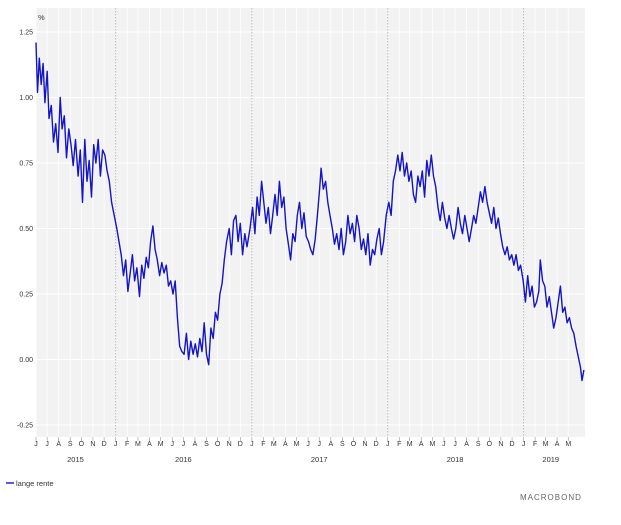 This screenshot has height=525, width=621. I want to click on y-axis: 1.25 1.00 0.75 0.50 0.25 0.00 -0.25, so click(25, 230).